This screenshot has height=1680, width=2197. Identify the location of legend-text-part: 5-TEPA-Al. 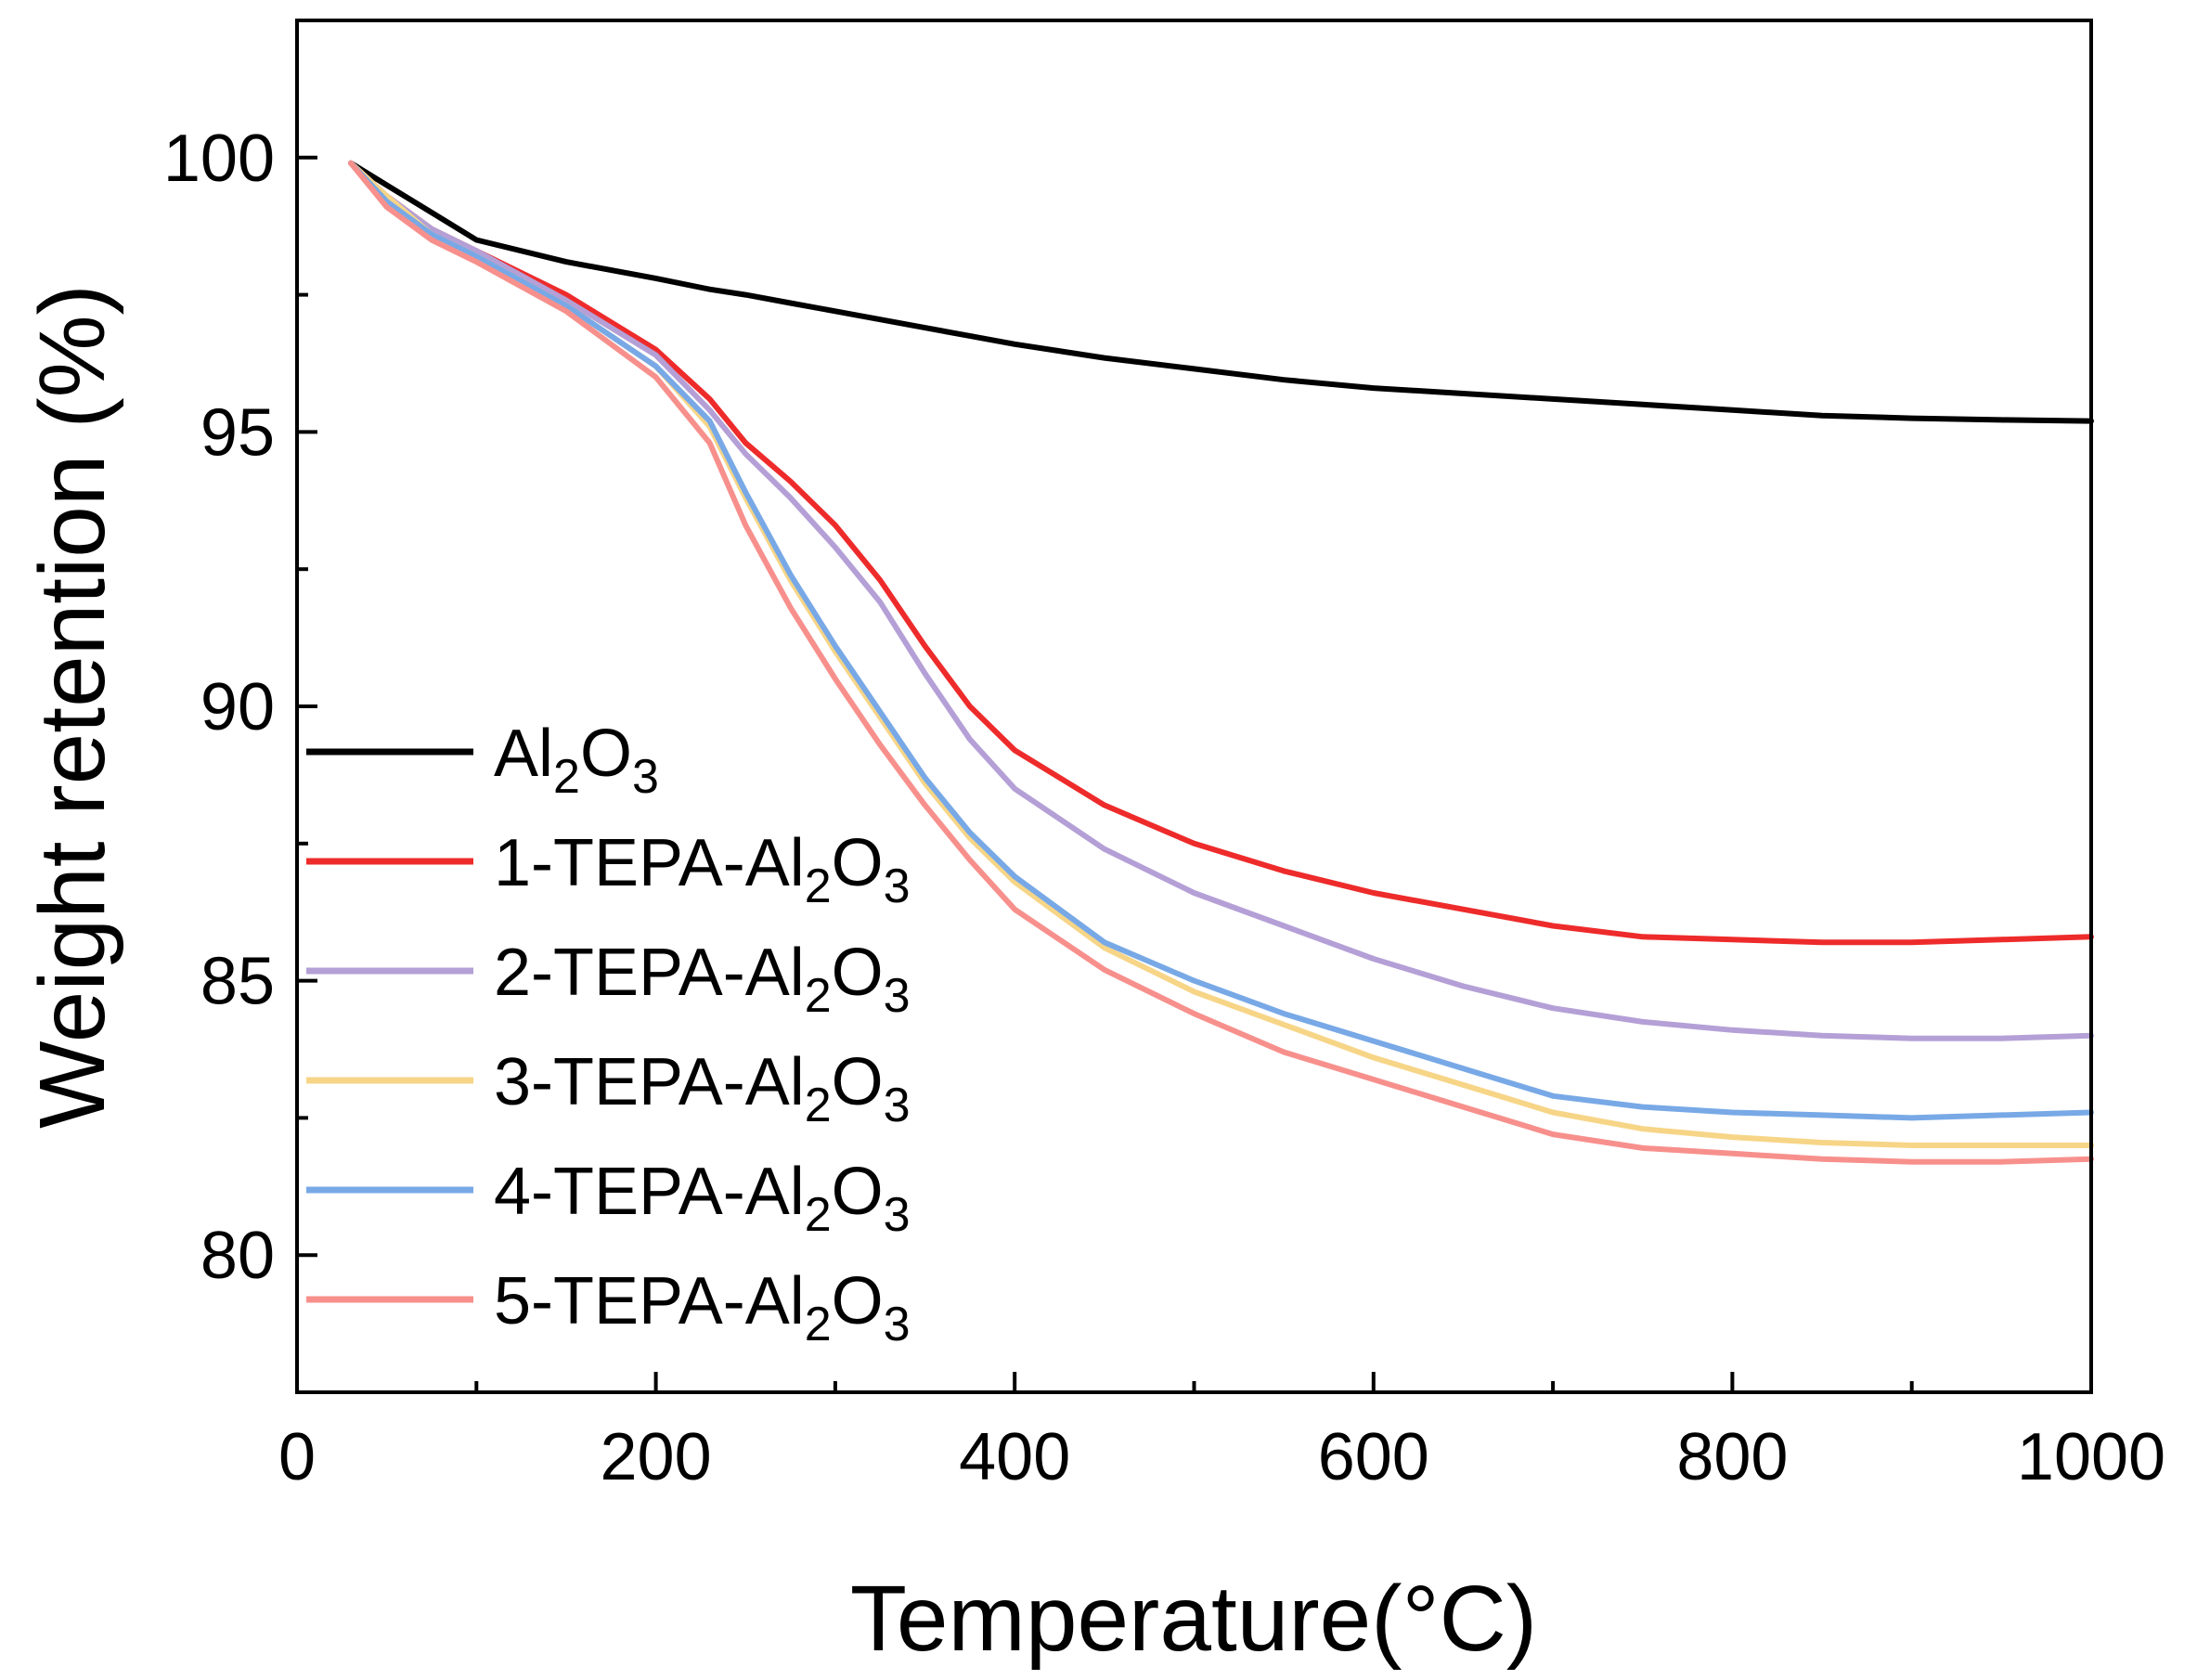
(649, 1301).